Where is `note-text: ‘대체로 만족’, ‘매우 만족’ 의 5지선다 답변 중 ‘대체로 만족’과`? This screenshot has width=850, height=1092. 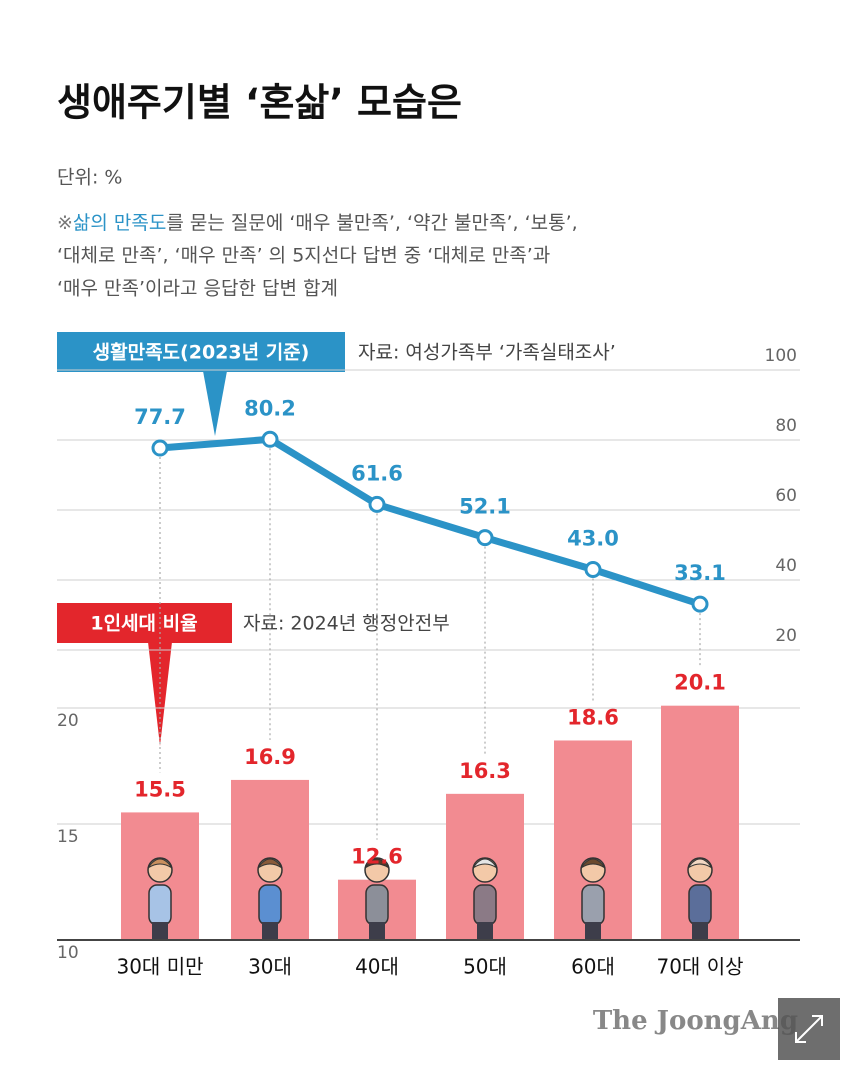 note-text: ‘대체로 만족’, ‘매우 만족’ 의 5지선다 답변 중 ‘대체로 만족’과 is located at coordinates (303, 256).